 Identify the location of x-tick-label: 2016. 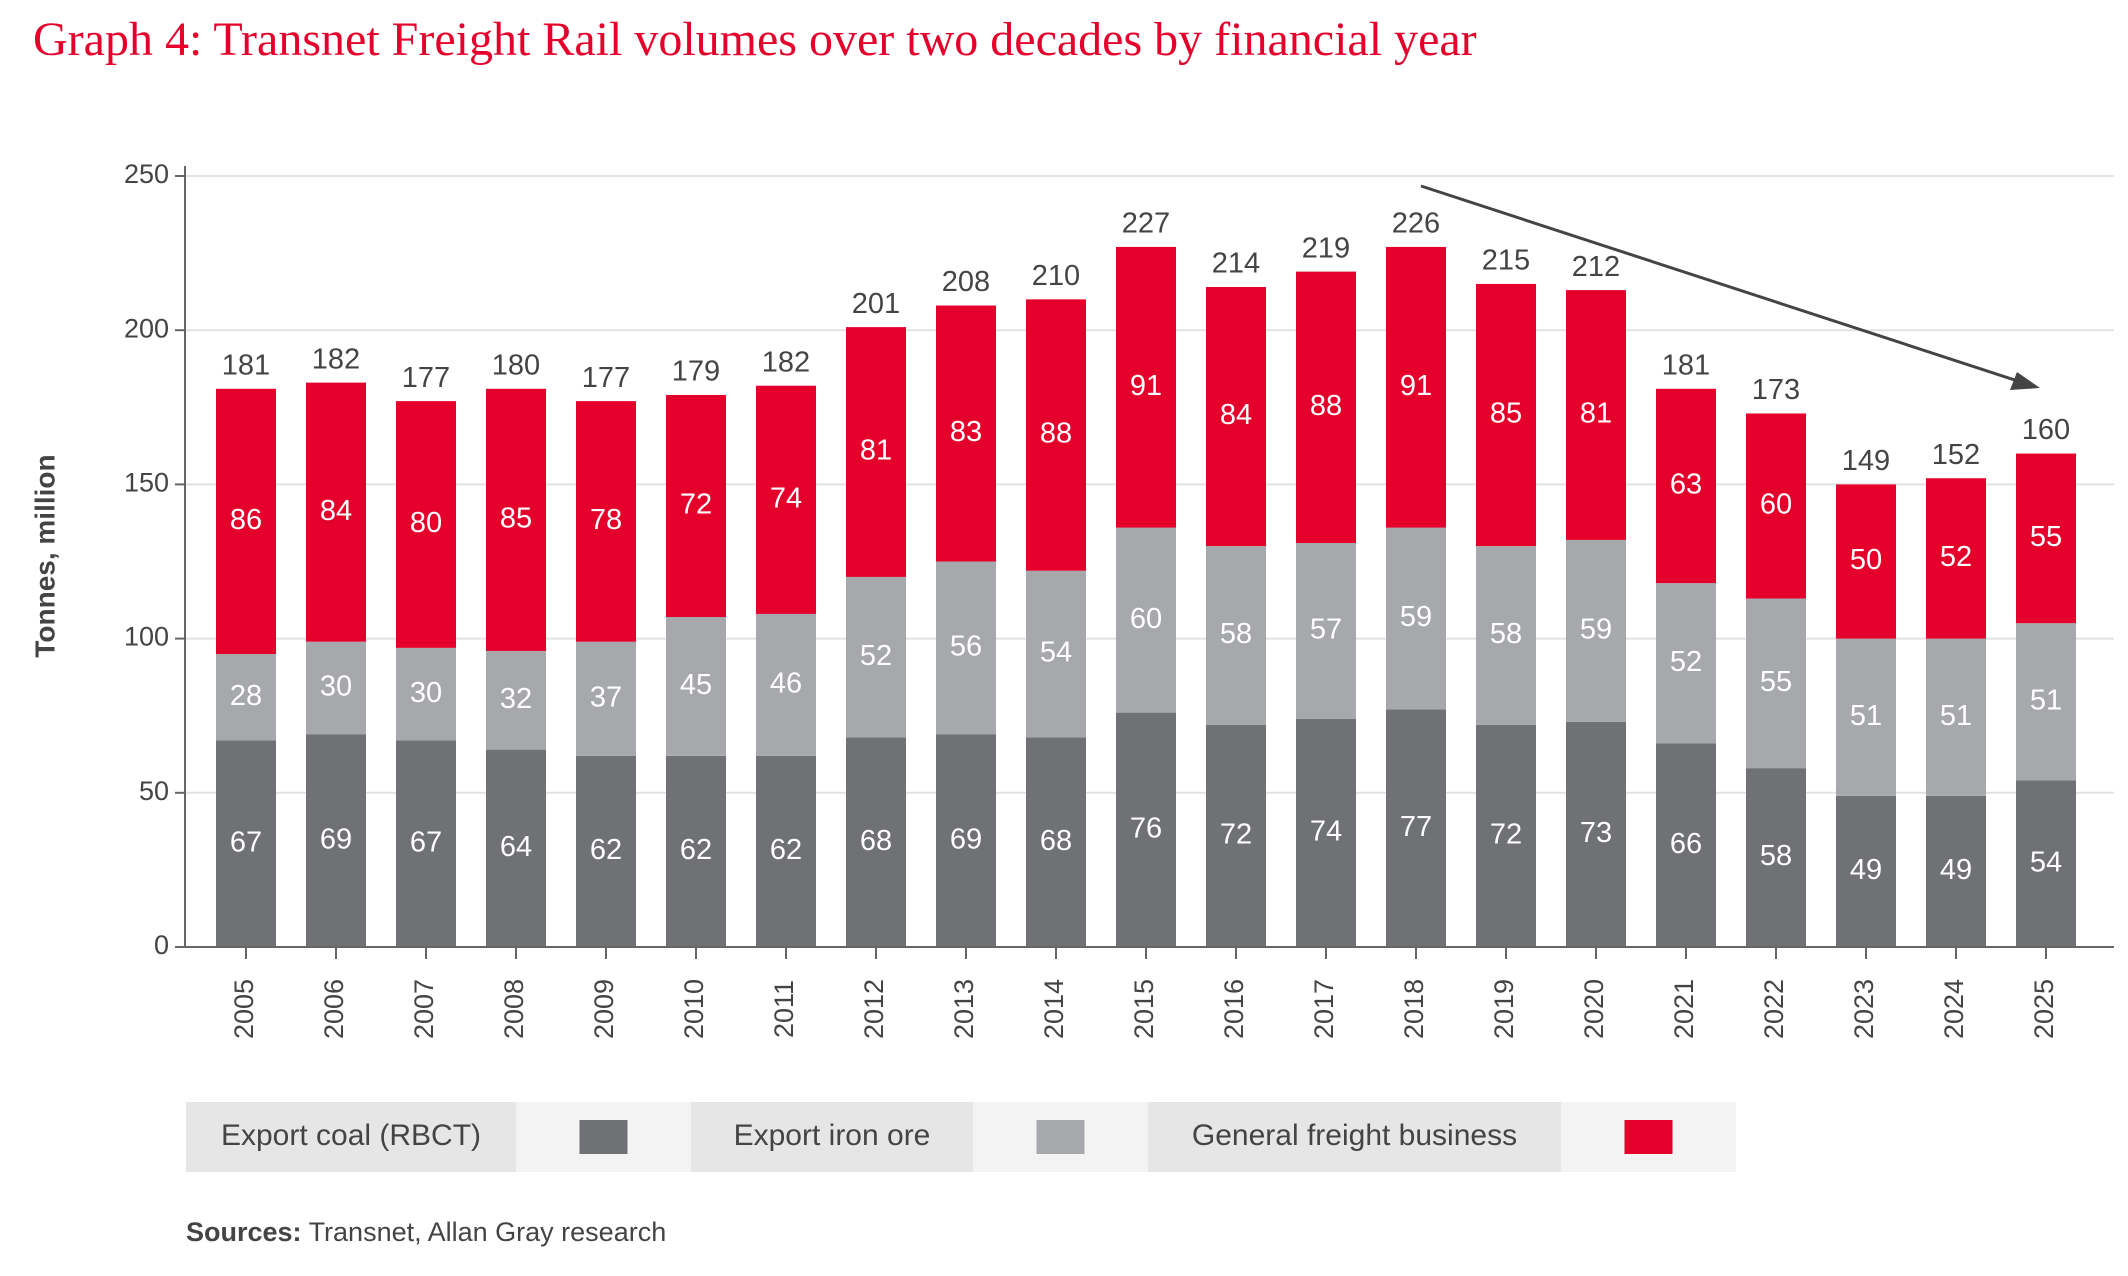
(1234, 1009).